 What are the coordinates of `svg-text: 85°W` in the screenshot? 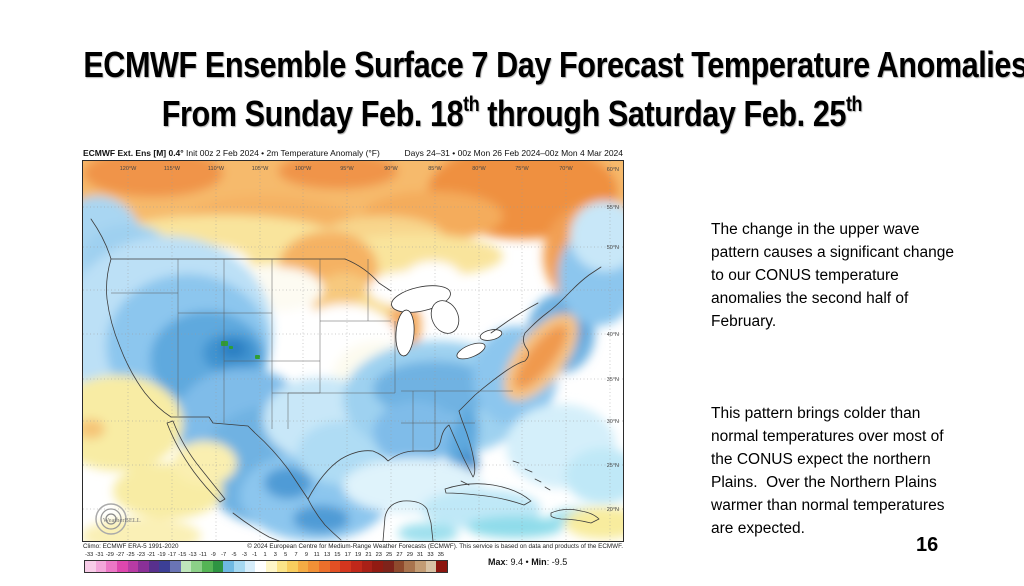 It's located at (435, 169).